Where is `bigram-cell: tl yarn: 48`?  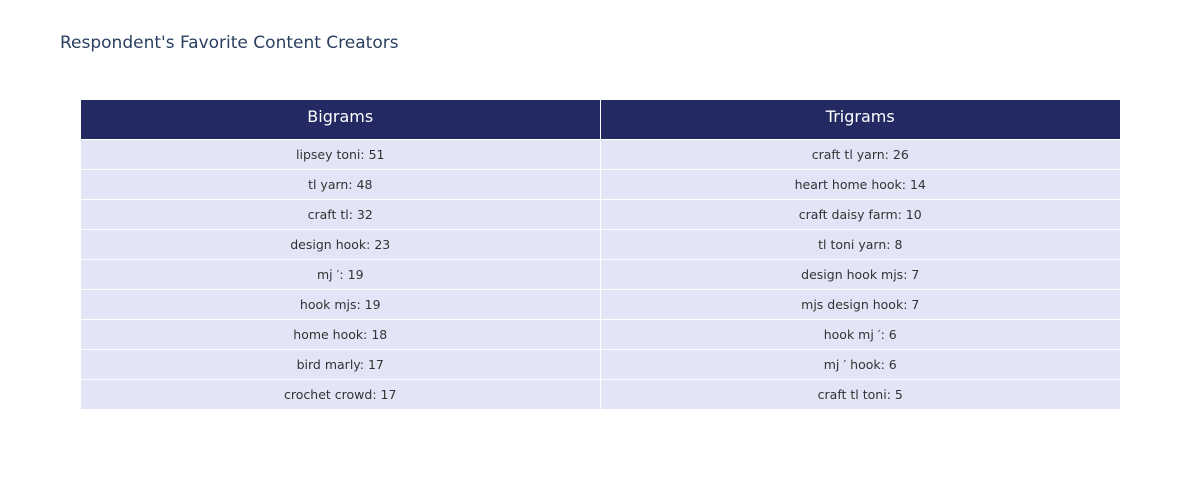 bigram-cell: tl yarn: 48 is located at coordinates (341, 185).